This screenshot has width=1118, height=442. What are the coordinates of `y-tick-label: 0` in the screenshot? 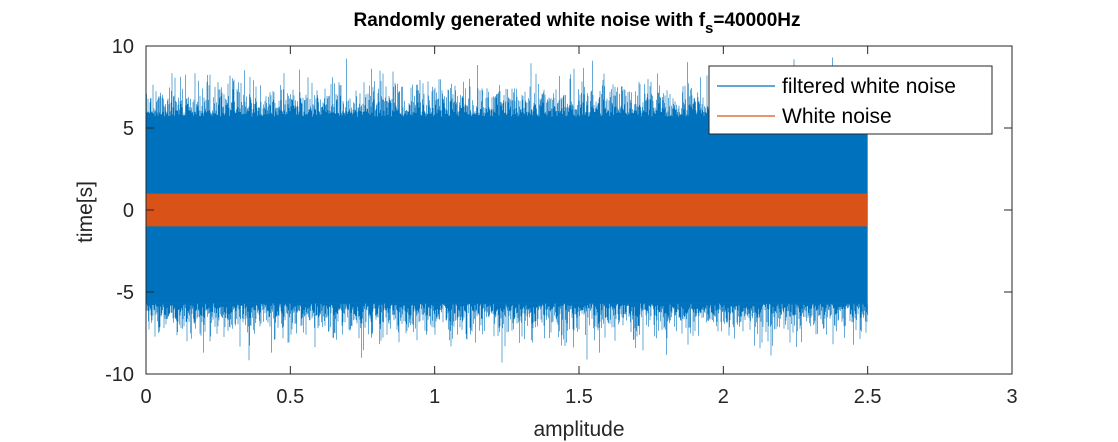 It's located at (128, 211).